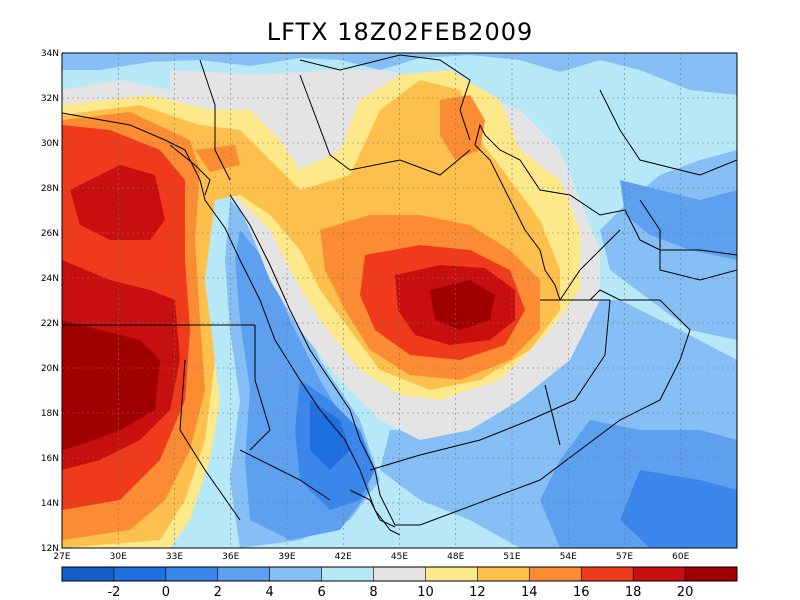 The height and width of the screenshot is (600, 800). Describe the element at coordinates (511, 557) in the screenshot. I see `lon-label: 51E` at that location.